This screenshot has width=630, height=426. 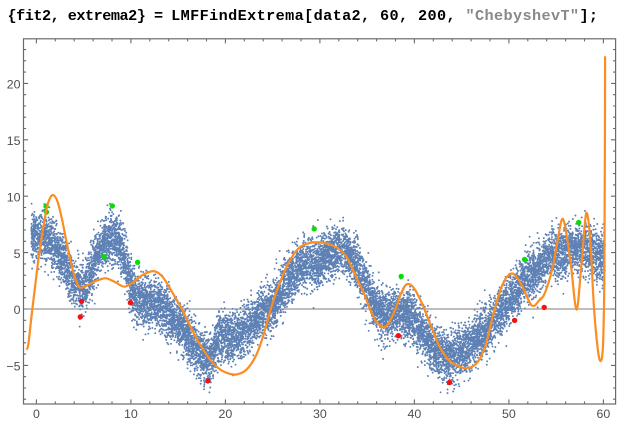 What do you see at coordinates (604, 414) in the screenshot?
I see `svg-text: 60` at bounding box center [604, 414].